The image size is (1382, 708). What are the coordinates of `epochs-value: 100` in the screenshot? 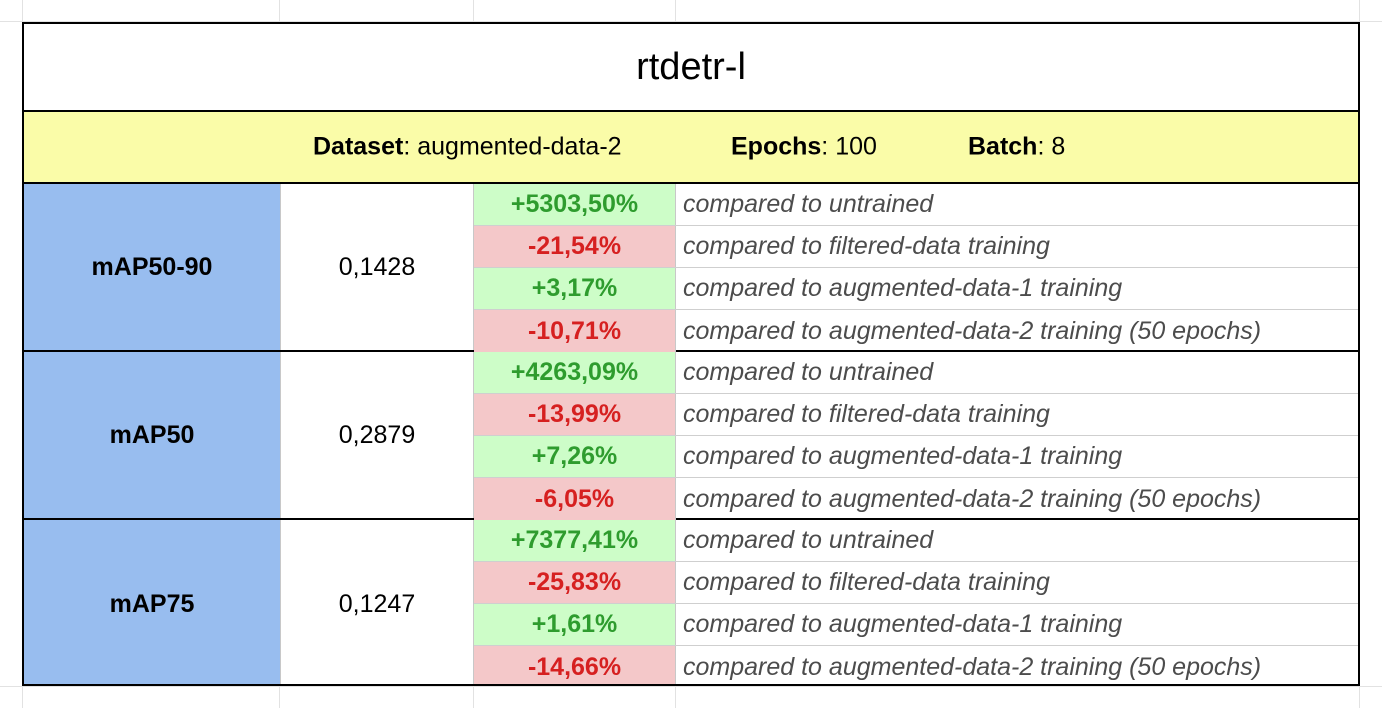 It's located at (856, 146).